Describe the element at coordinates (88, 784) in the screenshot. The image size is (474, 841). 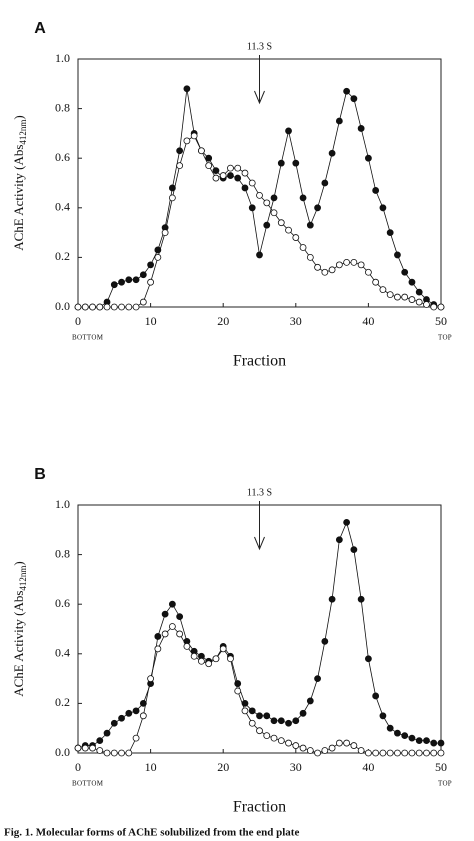
I see `x-left-note: BOTTOM` at that location.